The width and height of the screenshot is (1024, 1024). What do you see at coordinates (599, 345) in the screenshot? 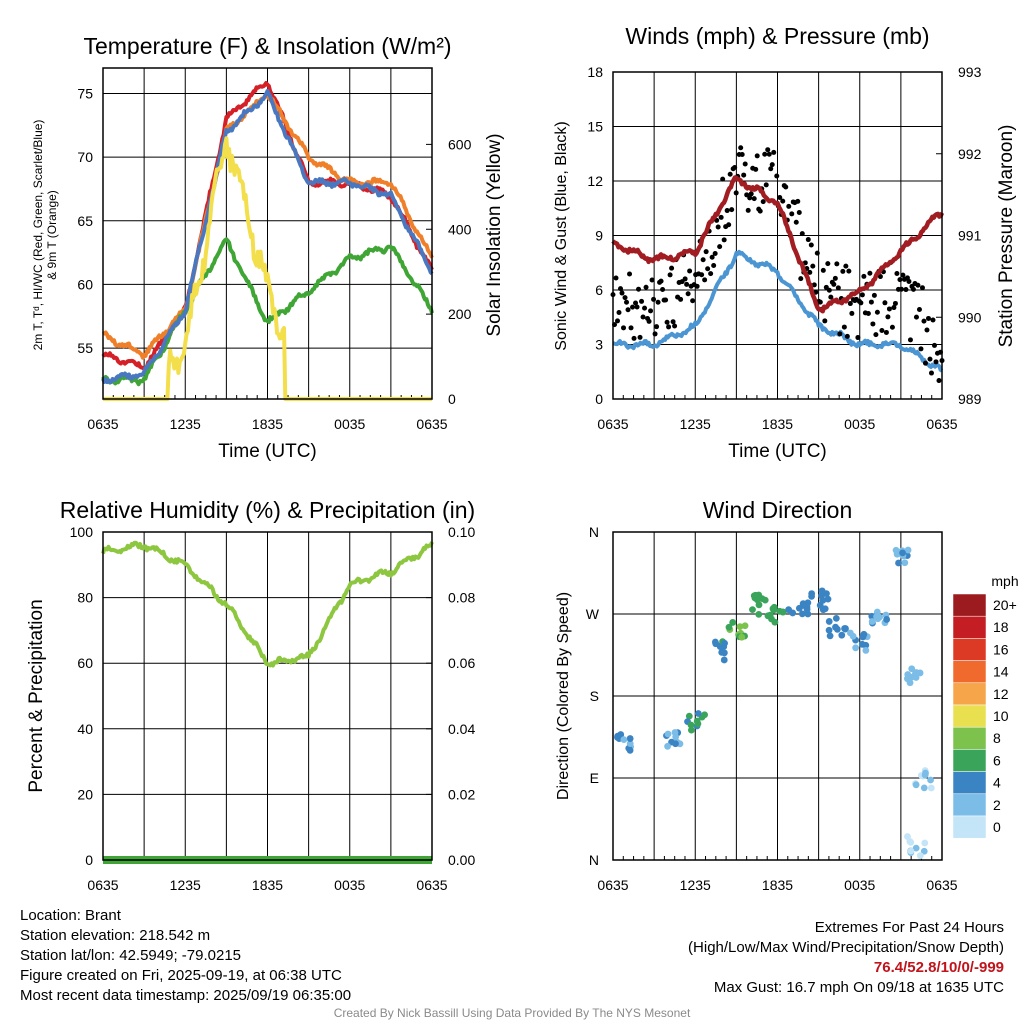
I see `y-tick-label: 3` at bounding box center [599, 345].